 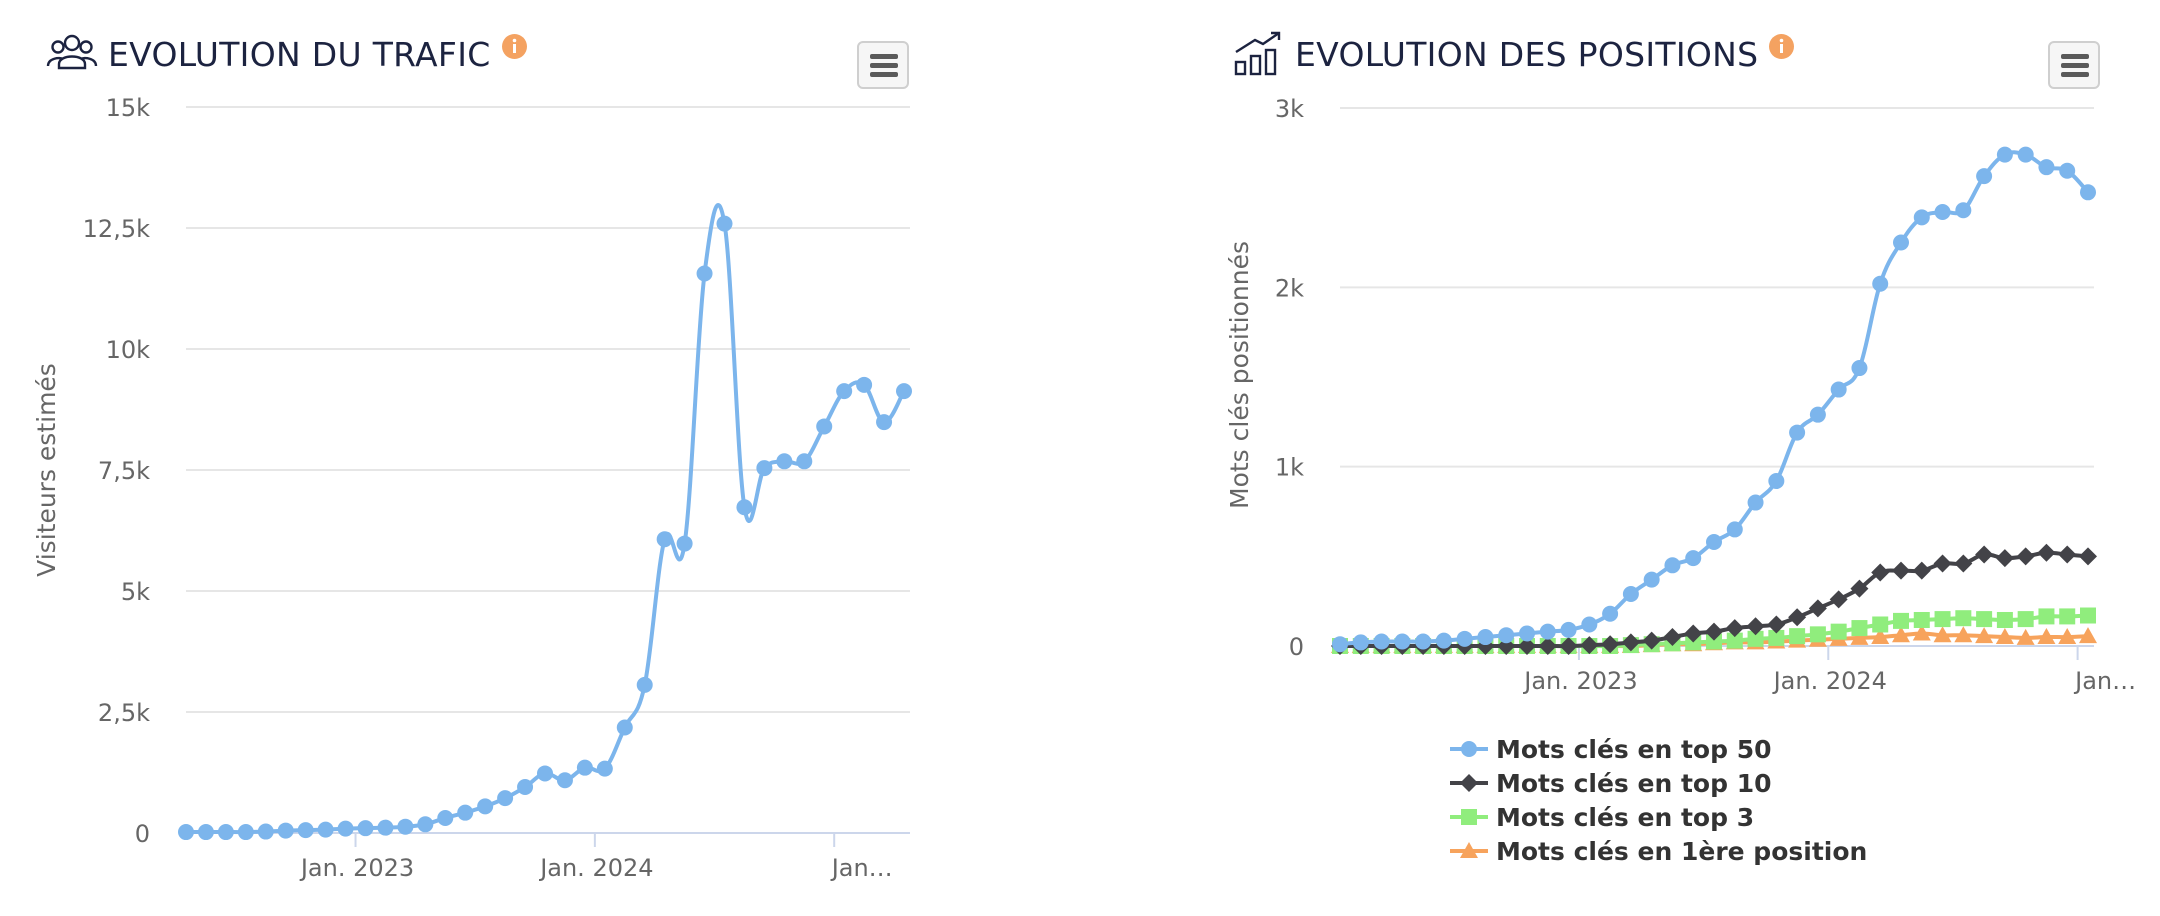 What do you see at coordinates (883, 65) in the screenshot?
I see `traffic-menu-button` at bounding box center [883, 65].